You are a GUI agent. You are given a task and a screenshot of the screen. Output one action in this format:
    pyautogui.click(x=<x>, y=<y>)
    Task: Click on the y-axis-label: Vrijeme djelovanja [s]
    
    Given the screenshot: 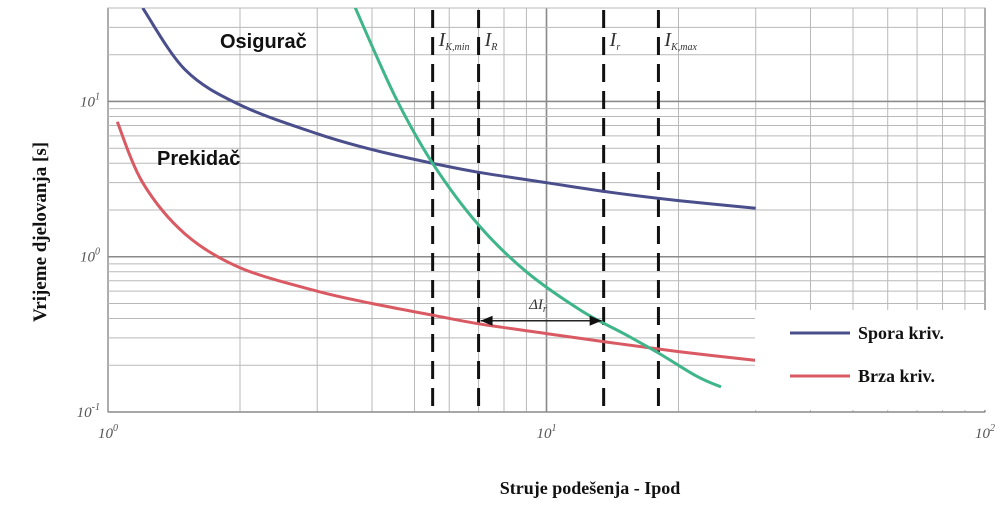 What is the action you would take?
    pyautogui.click(x=40, y=232)
    